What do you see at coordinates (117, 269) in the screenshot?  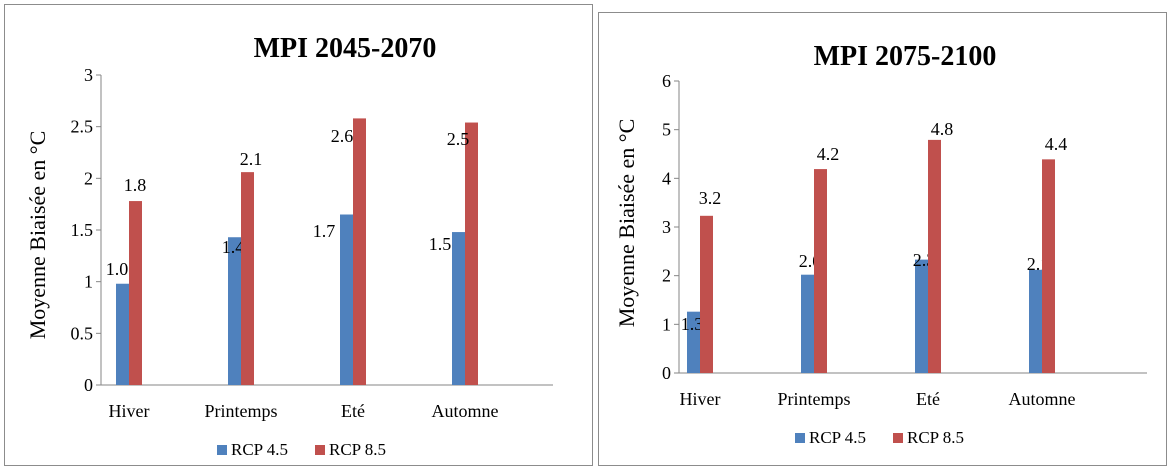 I see `data-label: 1.0` at bounding box center [117, 269].